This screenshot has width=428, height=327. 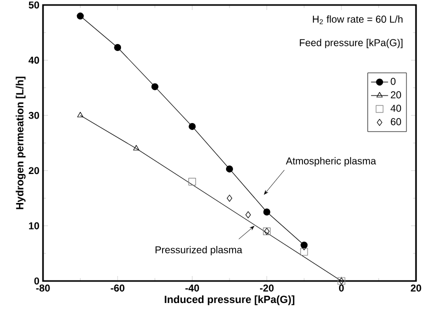 I want to click on x-tick-label: -80, so click(x=43, y=288).